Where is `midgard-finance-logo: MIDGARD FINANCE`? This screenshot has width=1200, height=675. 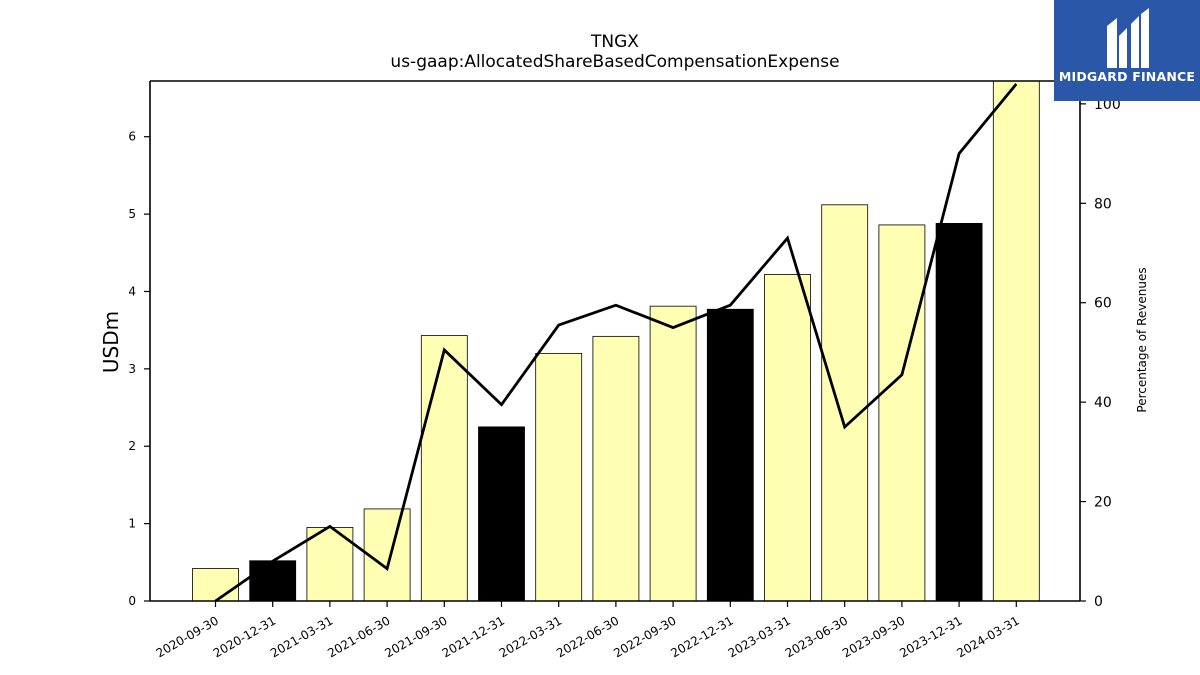
midgard-finance-logo: MIDGARD FINANCE is located at coordinates (1127, 50).